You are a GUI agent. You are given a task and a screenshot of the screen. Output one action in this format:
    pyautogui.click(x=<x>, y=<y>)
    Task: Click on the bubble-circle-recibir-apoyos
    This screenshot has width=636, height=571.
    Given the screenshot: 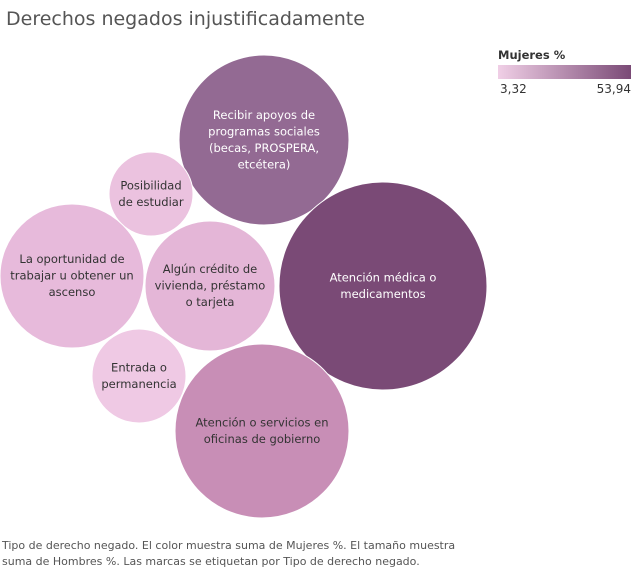 What is the action you would take?
    pyautogui.click(x=264, y=140)
    